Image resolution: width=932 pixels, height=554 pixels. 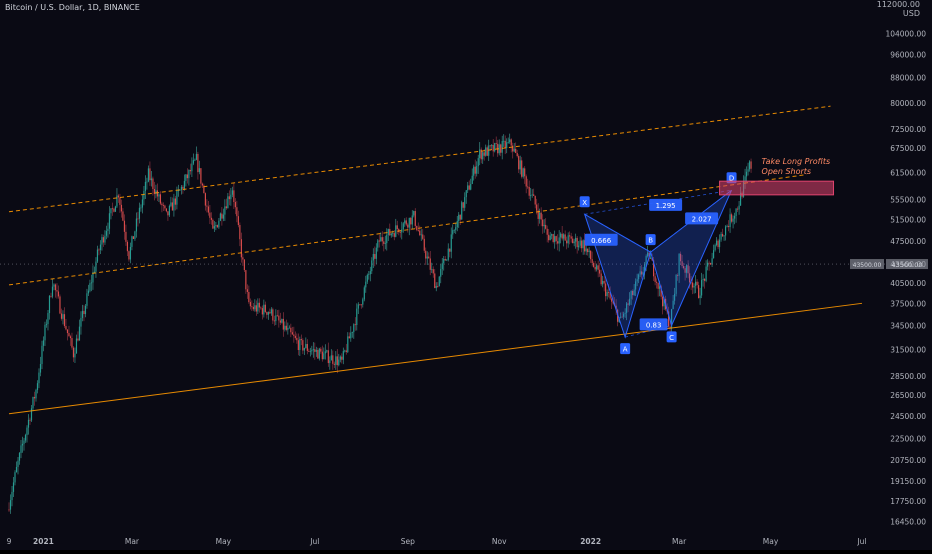 I want to click on price-tick-label: 88000.00, so click(x=908, y=78).